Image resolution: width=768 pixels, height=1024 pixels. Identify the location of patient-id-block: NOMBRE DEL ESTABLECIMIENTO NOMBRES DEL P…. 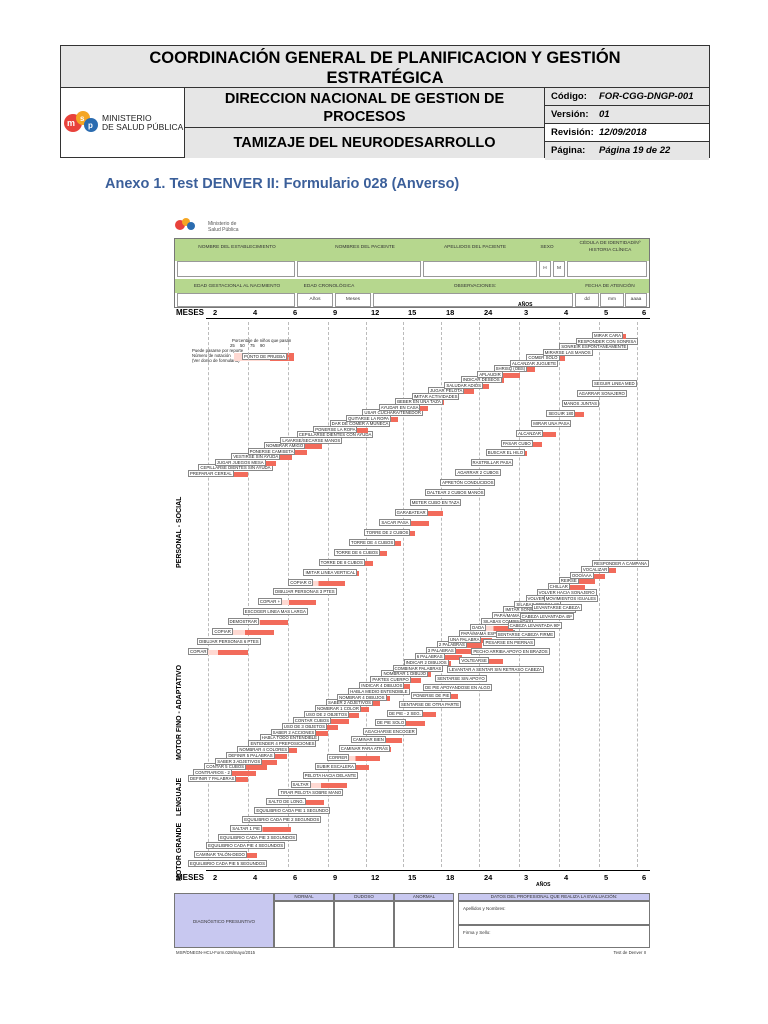
(412, 273).